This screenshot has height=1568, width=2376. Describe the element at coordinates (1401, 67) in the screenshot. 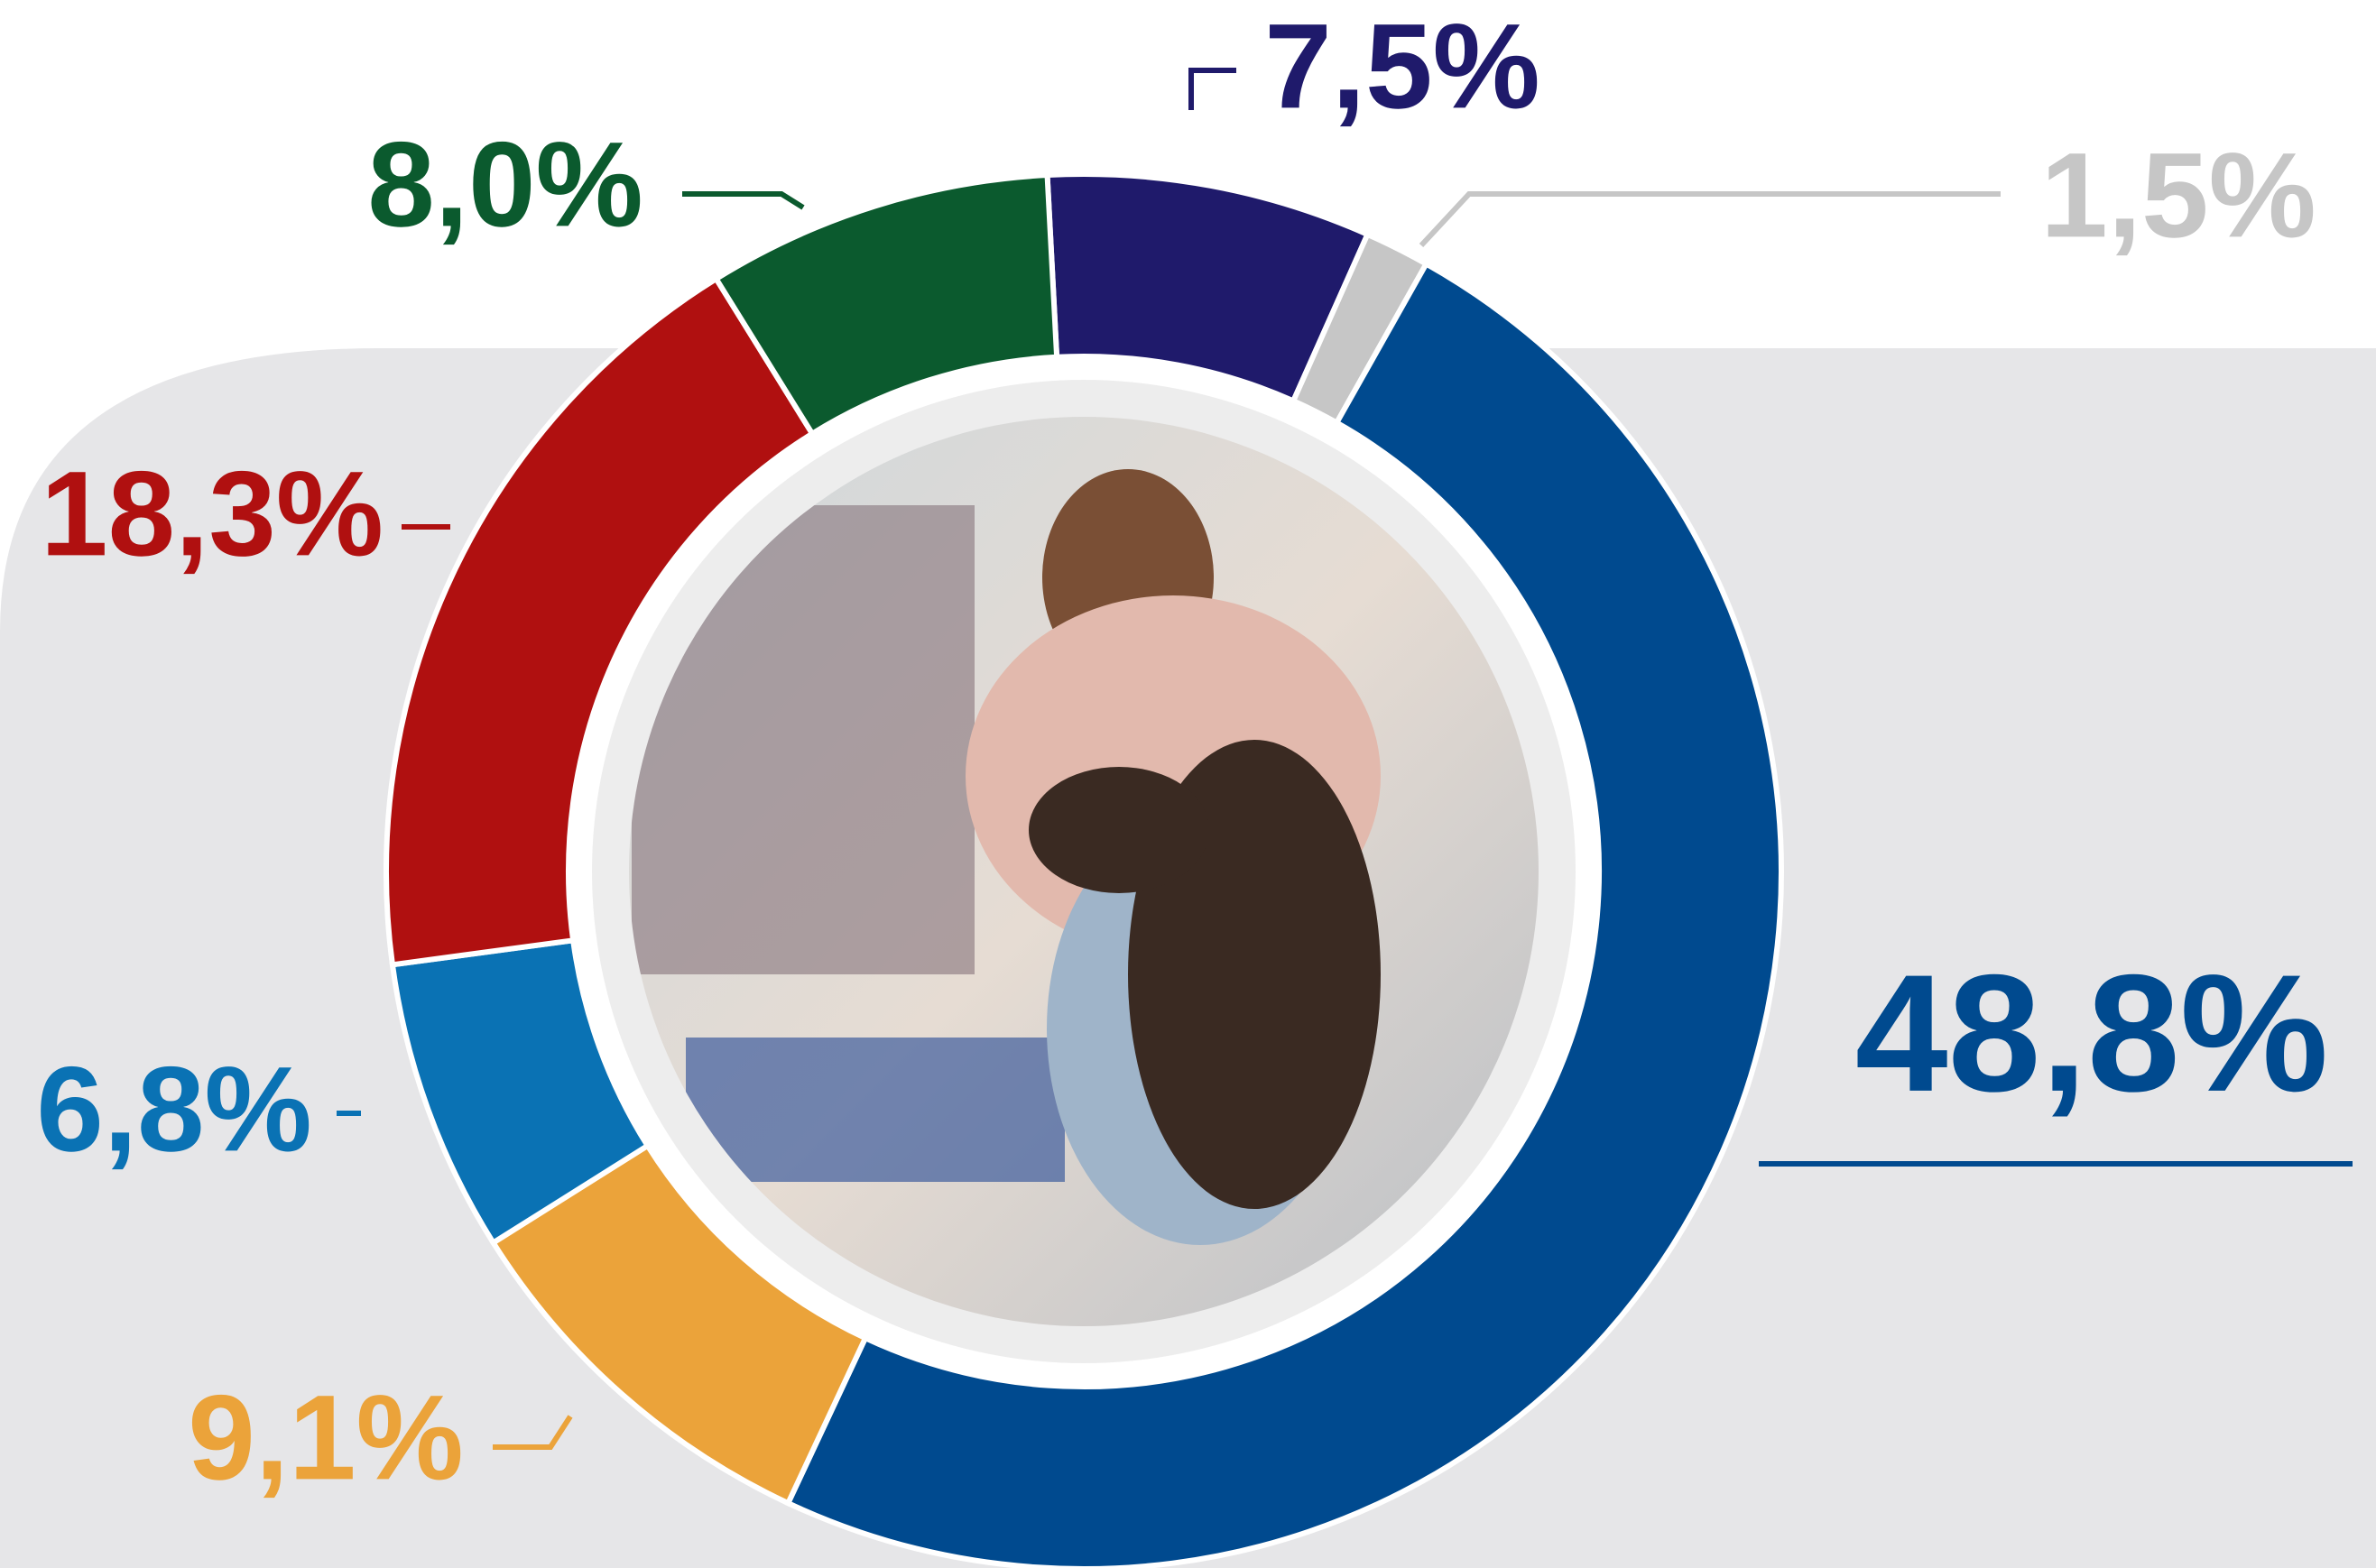

I see `value-label: 7,5%` at that location.